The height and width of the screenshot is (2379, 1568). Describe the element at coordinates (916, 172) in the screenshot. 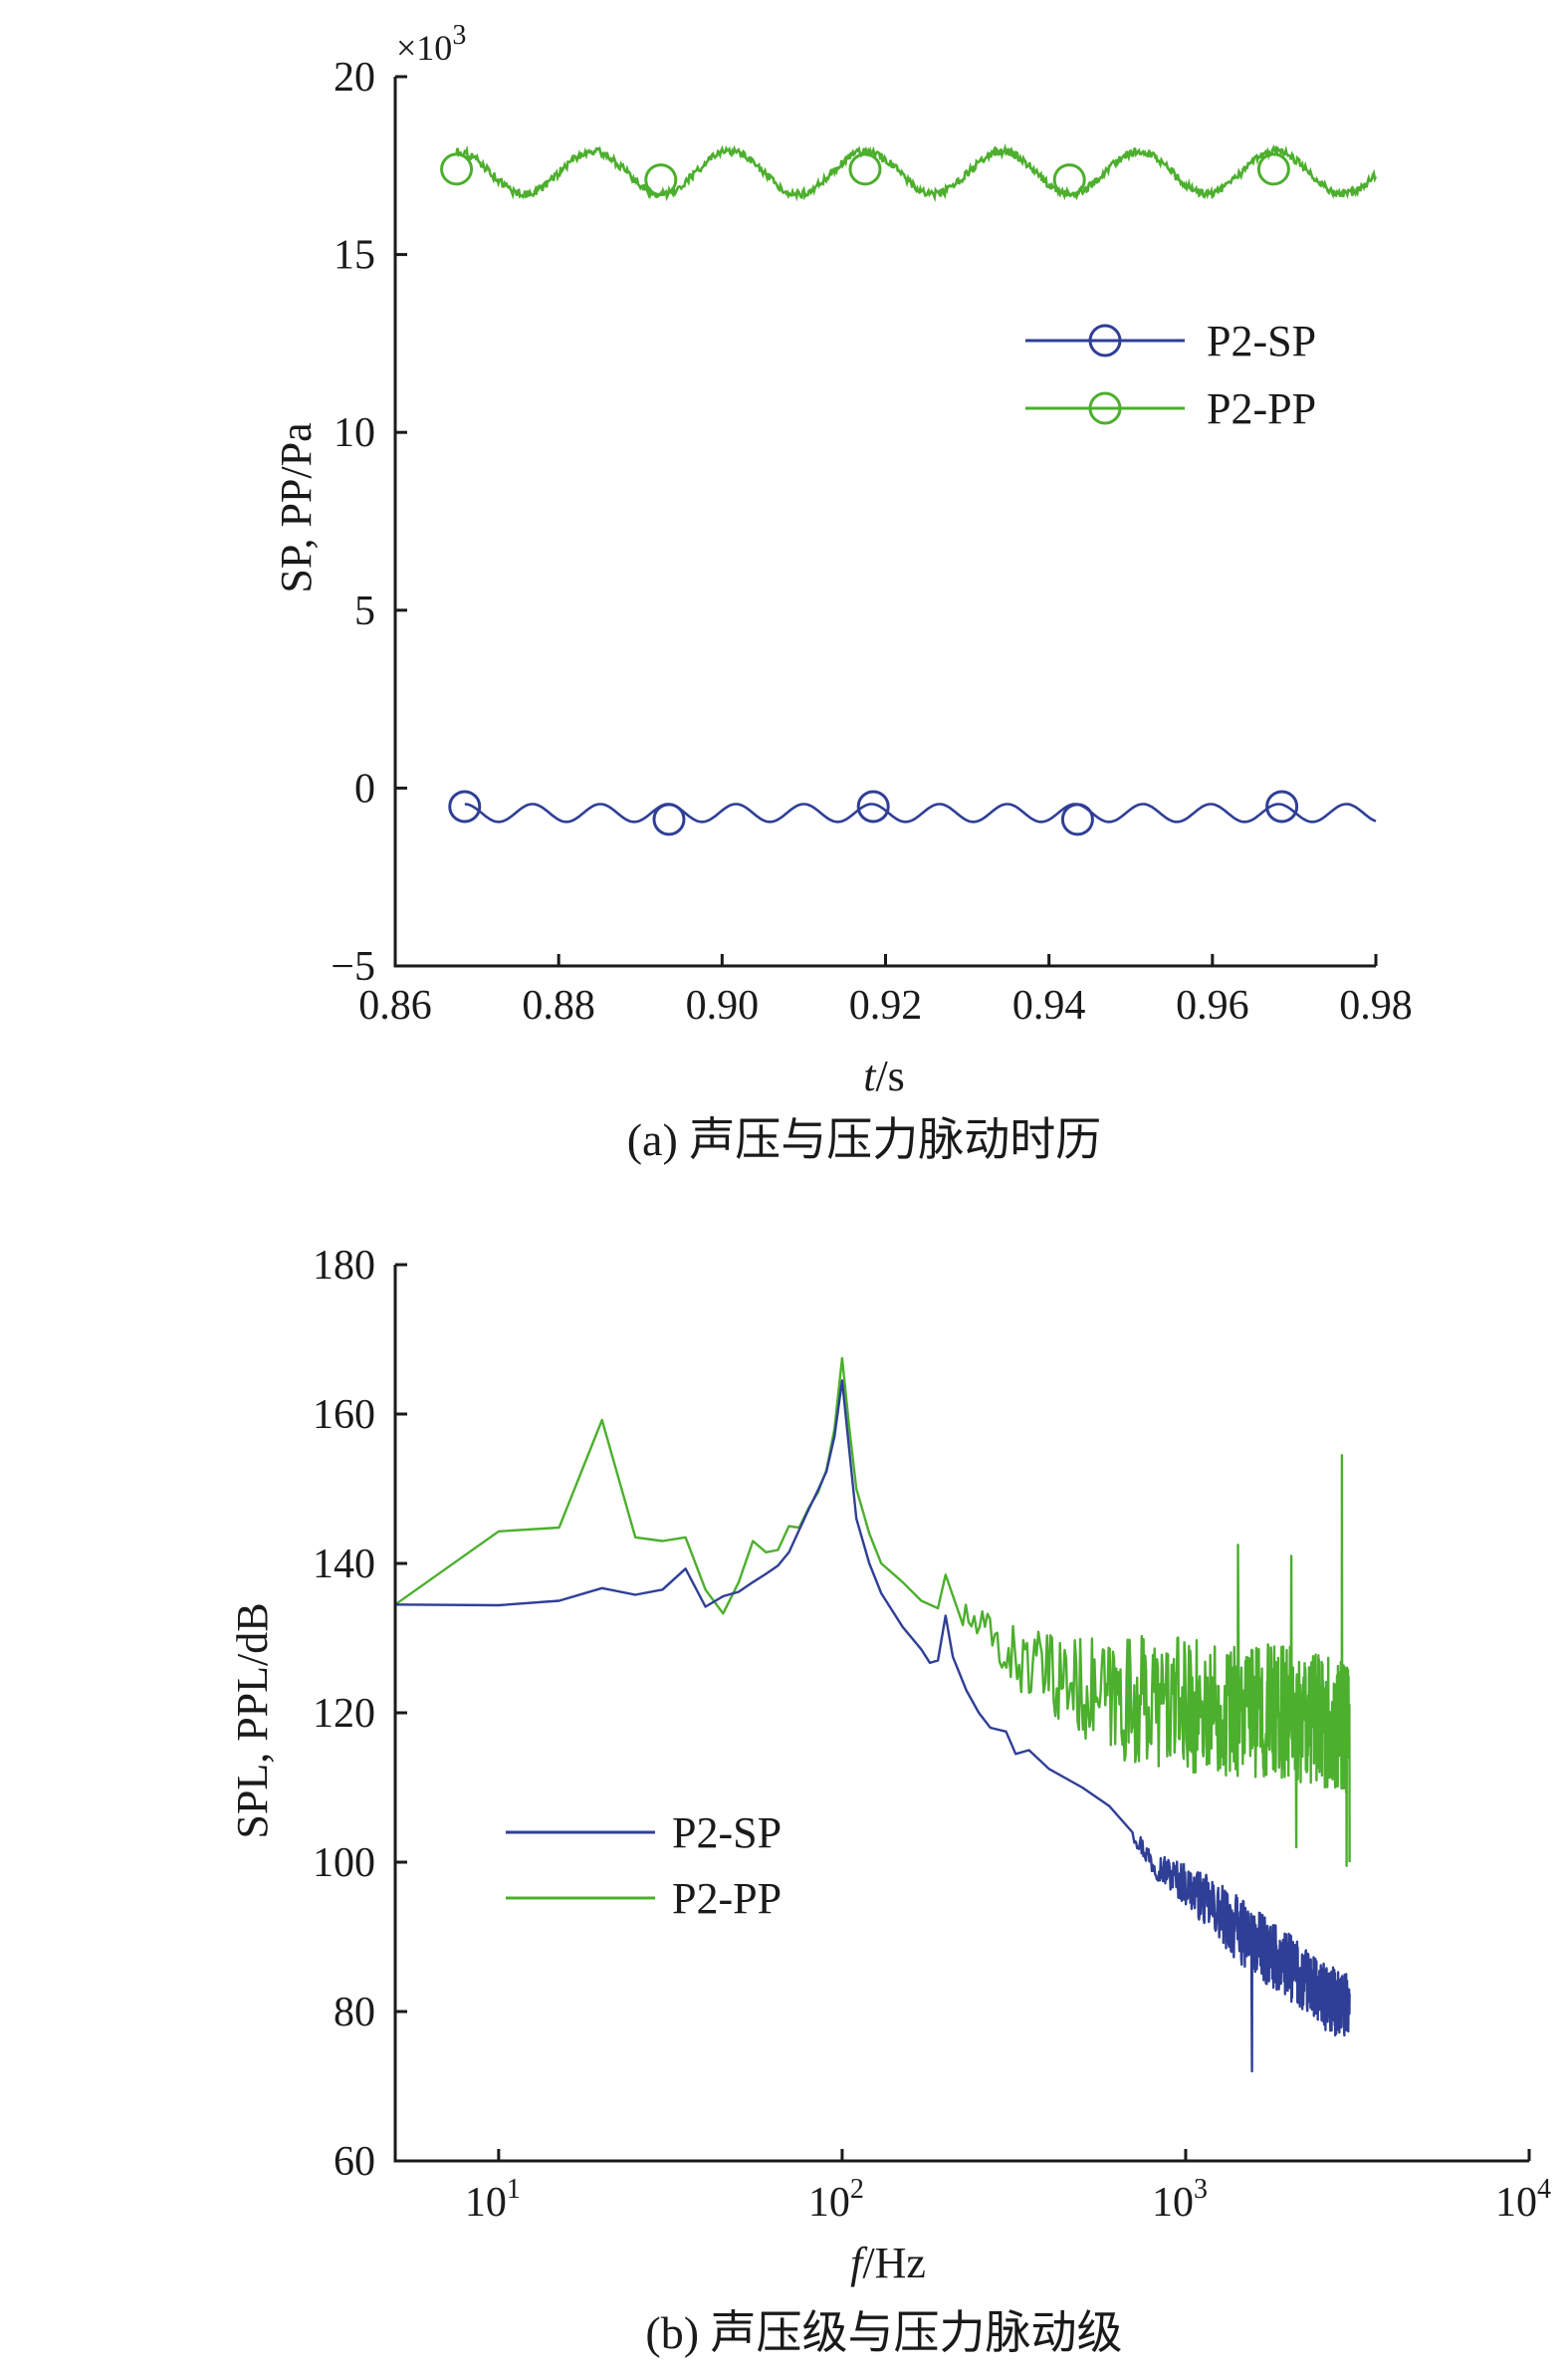

I see `series-line-p2-pp` at that location.